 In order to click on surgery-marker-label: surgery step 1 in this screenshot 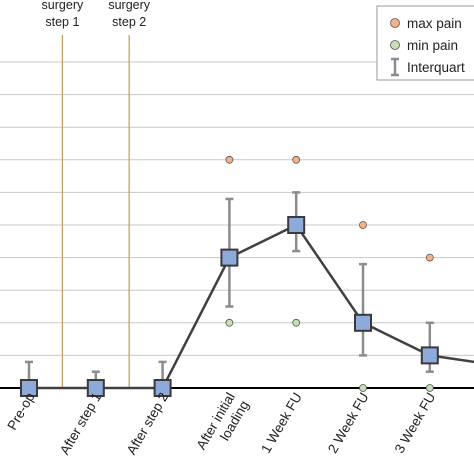, I will do `click(63, 14)`.